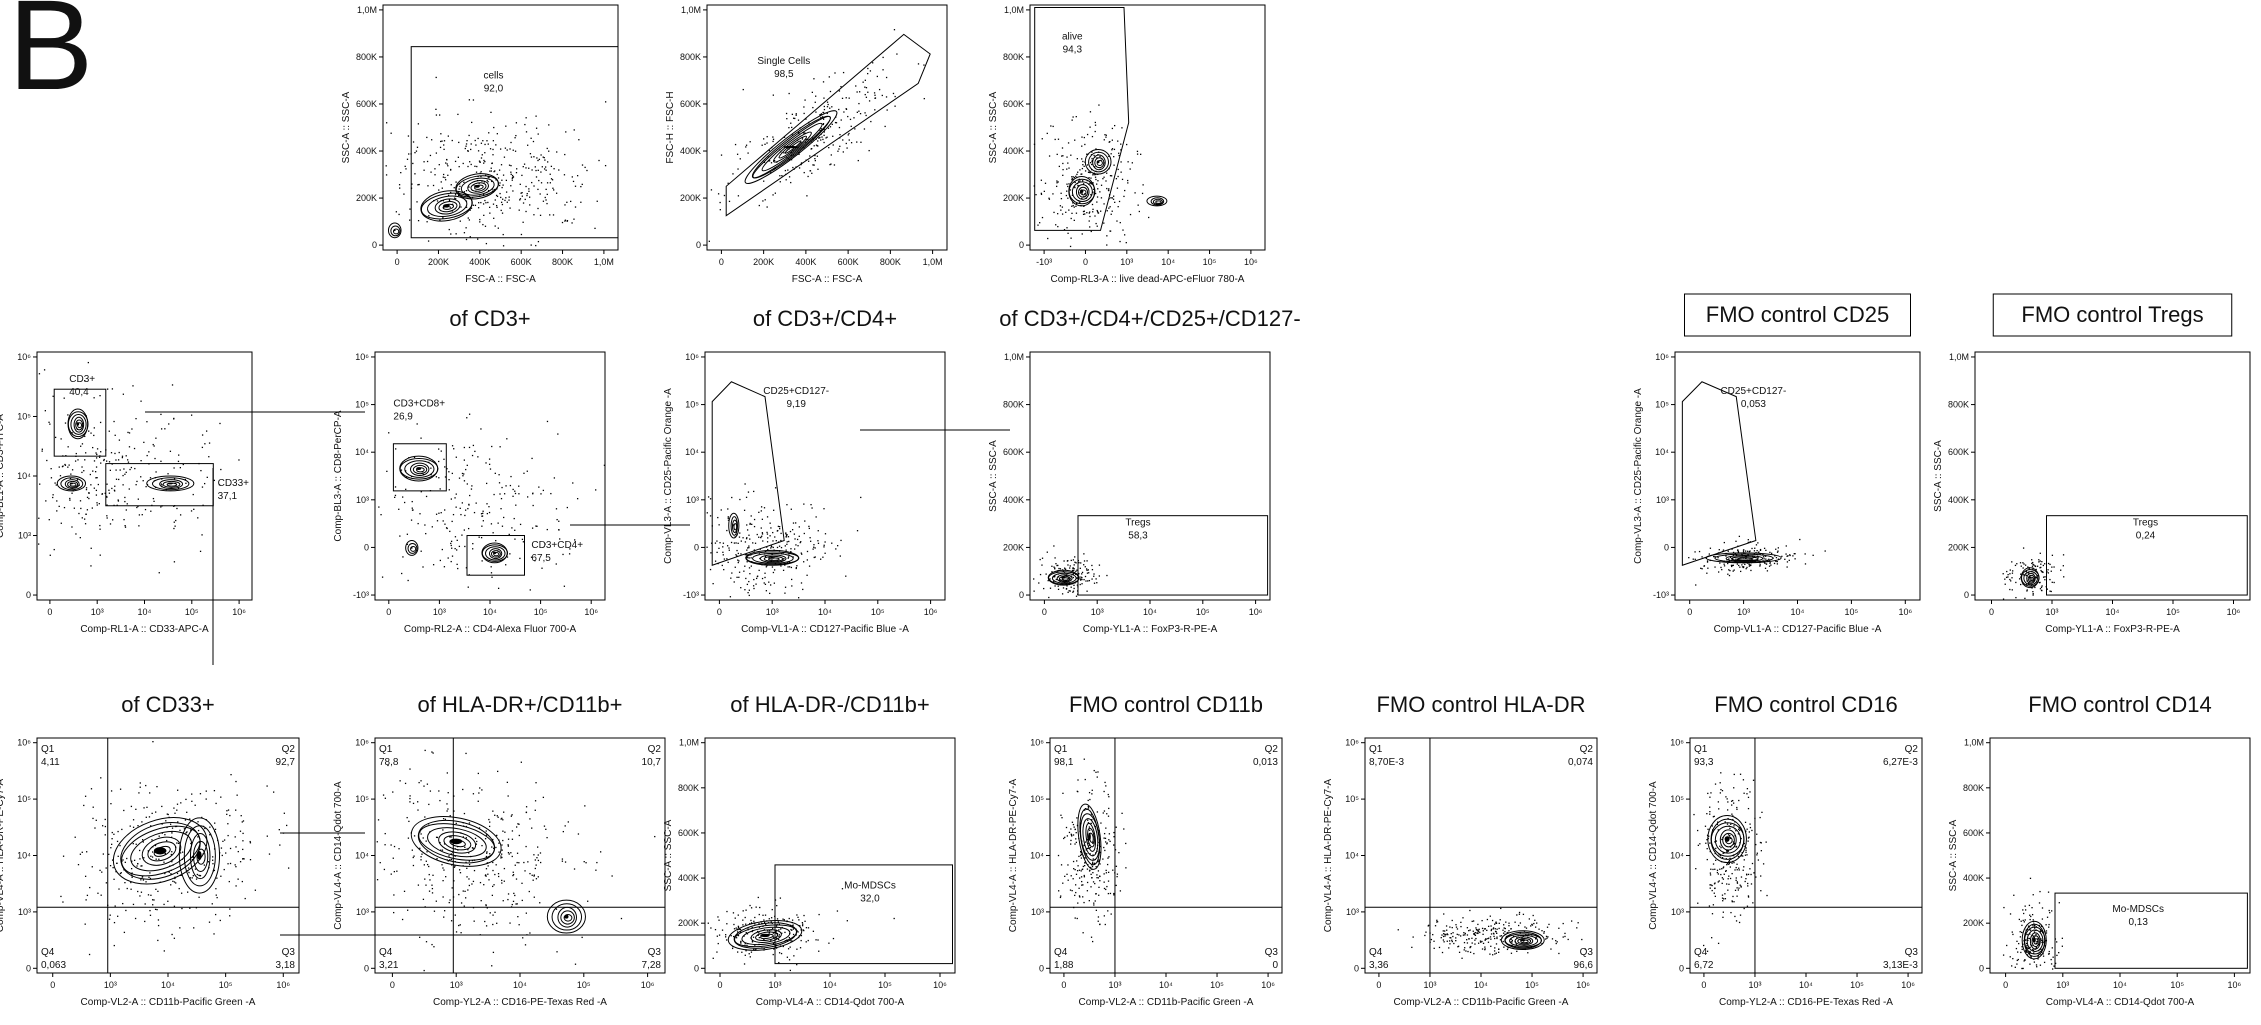  I want to click on contour-core, so click(566, 916).